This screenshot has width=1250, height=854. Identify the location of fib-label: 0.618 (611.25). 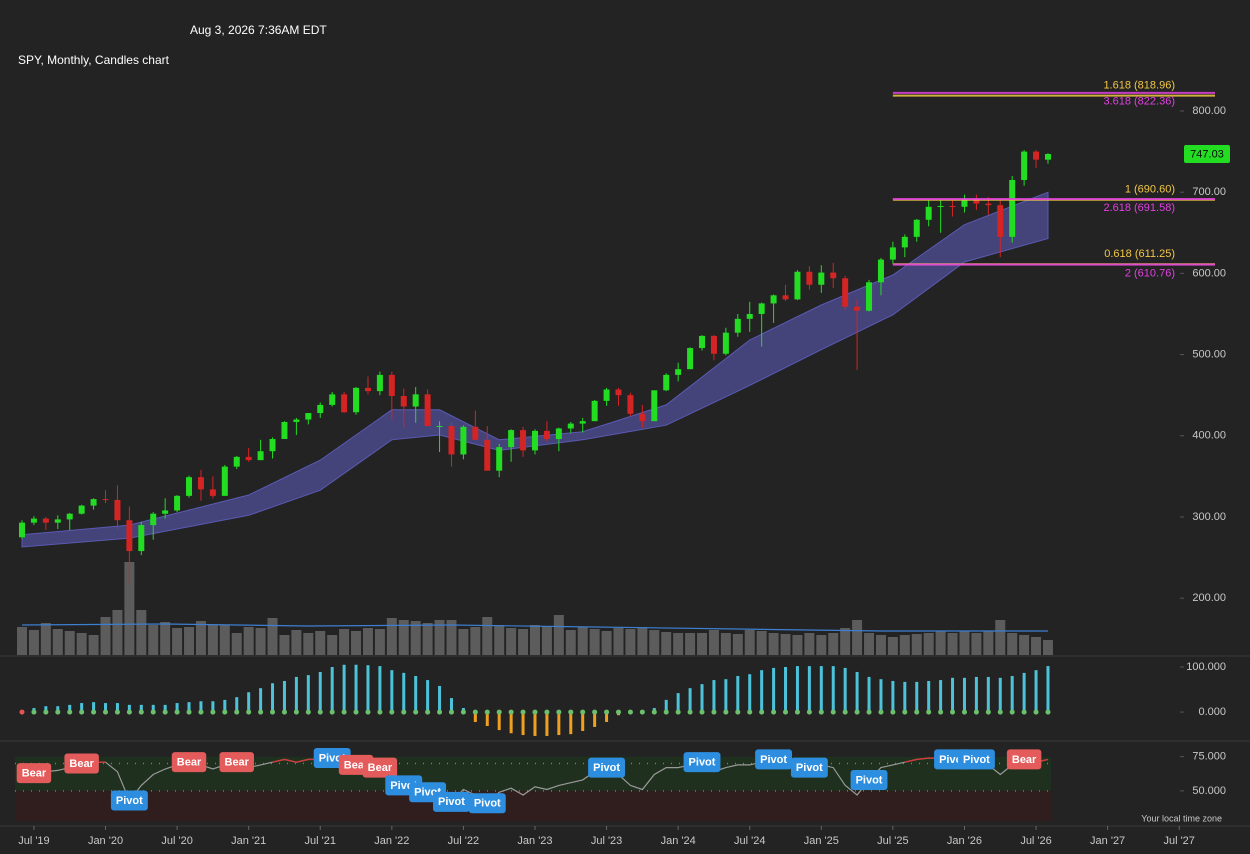
(1139, 254).